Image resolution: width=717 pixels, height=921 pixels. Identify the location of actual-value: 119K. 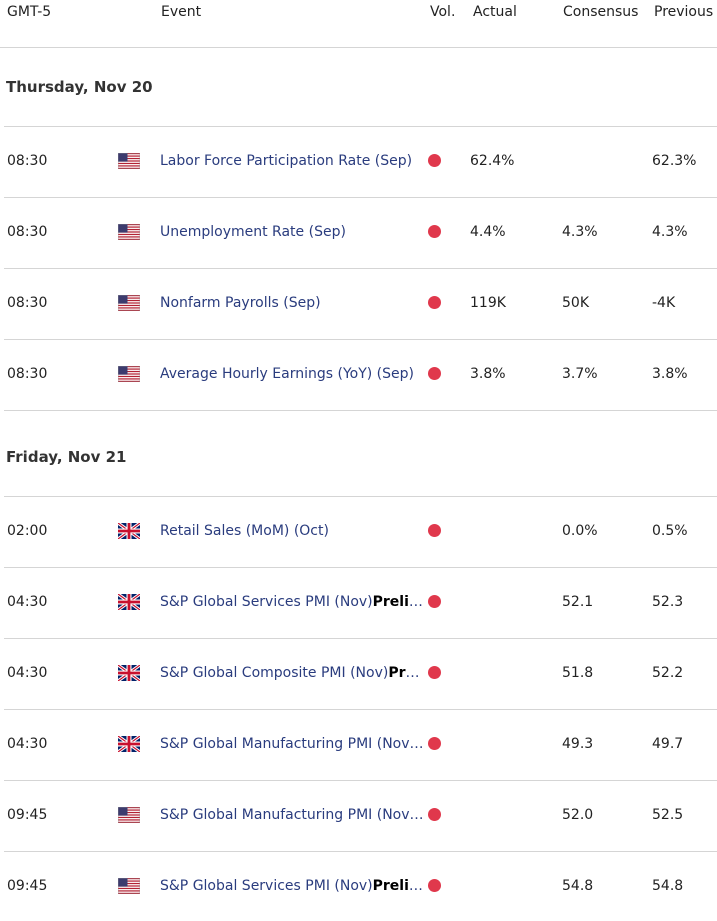
(488, 303).